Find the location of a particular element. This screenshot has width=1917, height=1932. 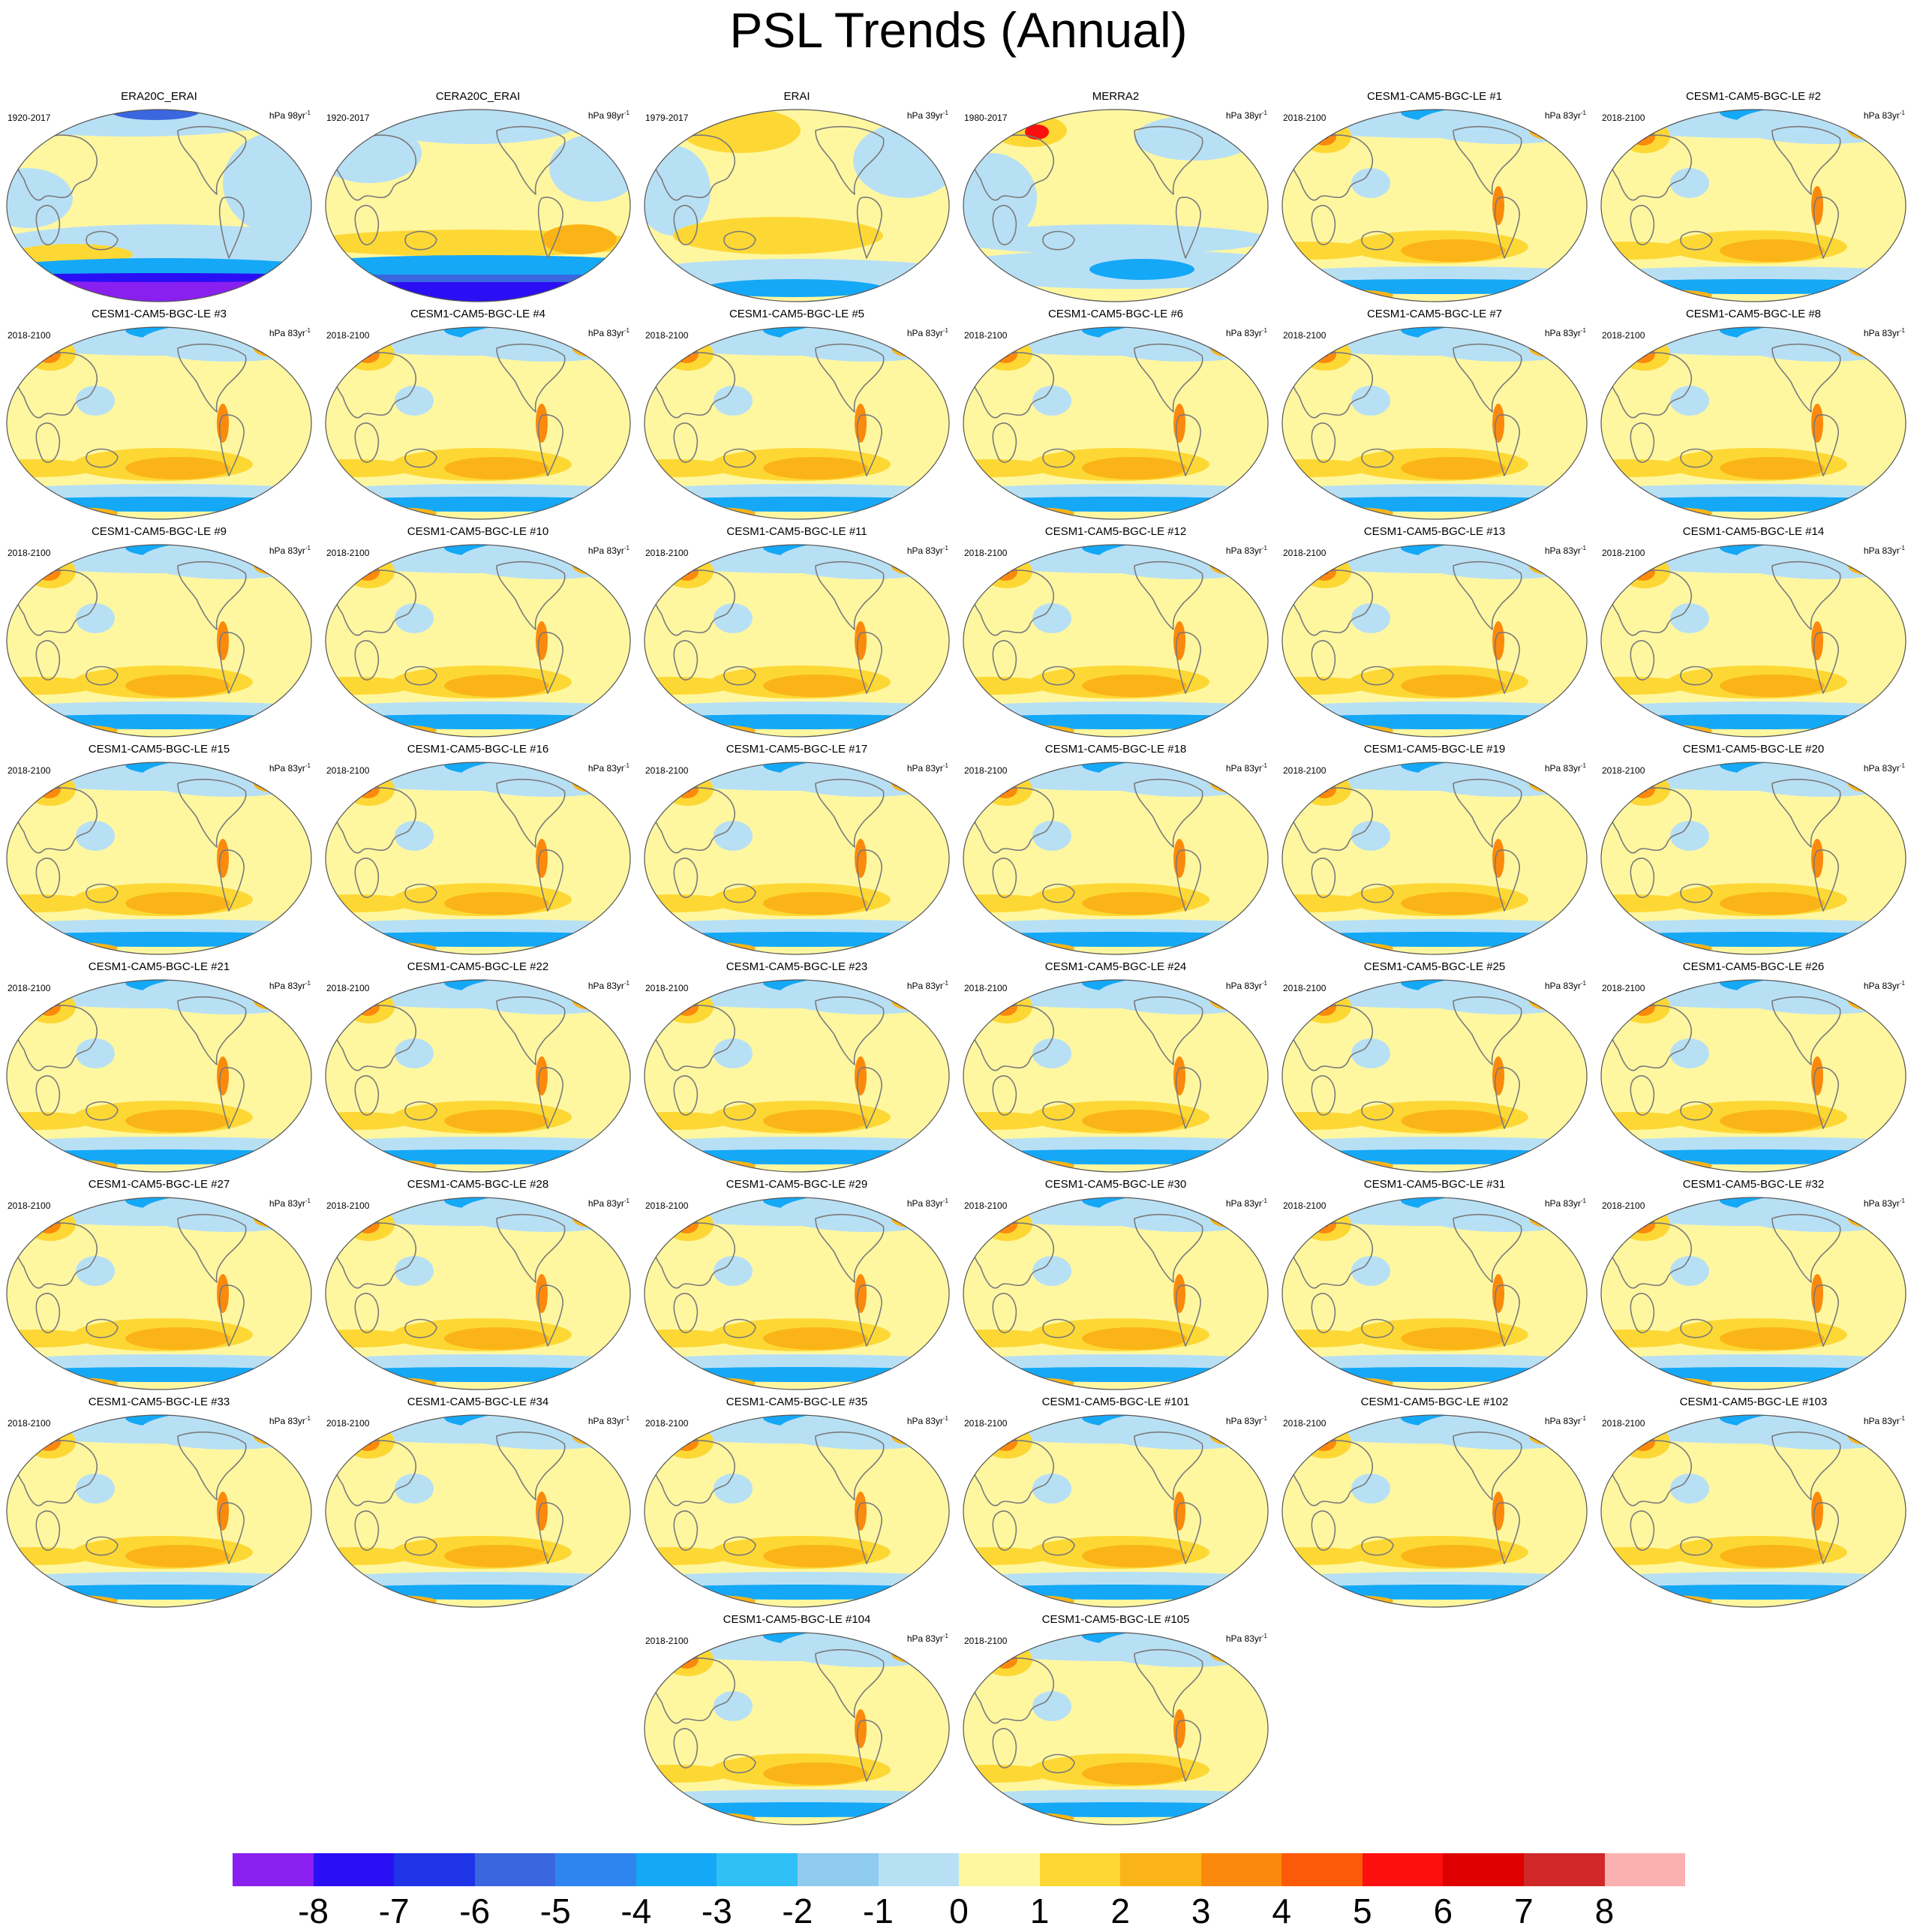

panel-title: CESM1-CAM5-BGC-LE #4 is located at coordinates (478, 314).